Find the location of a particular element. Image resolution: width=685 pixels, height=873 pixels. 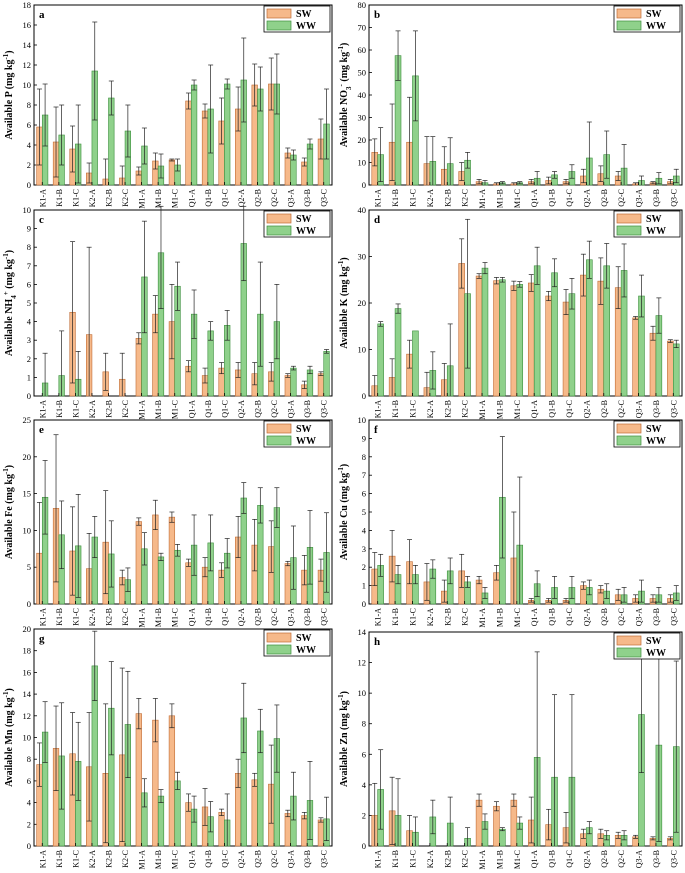

y-axis-label: Available NH4+ (mg kg-1) is located at coordinates (10, 303).